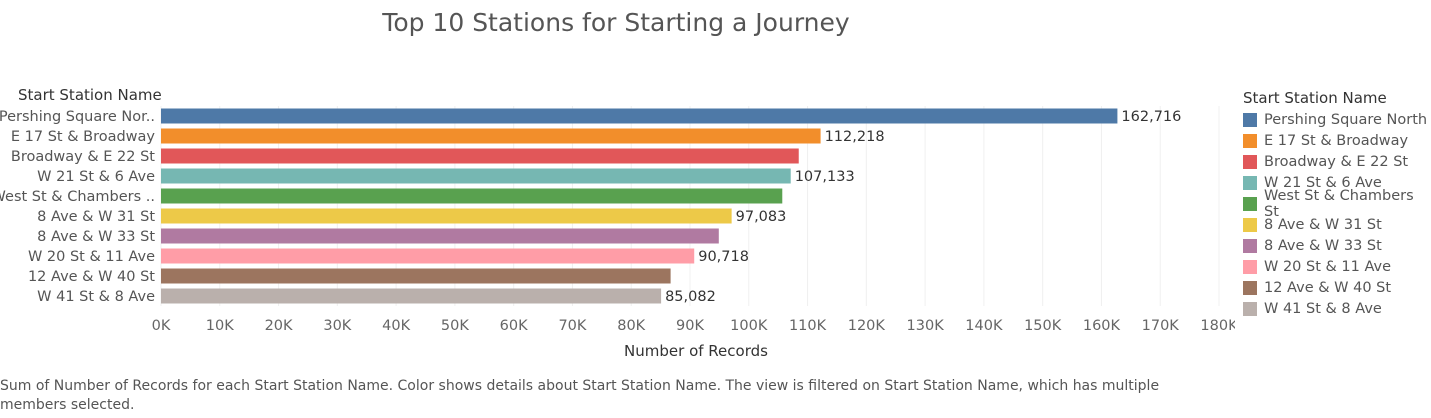  I want to click on x-tick-label: 40K, so click(396, 326).